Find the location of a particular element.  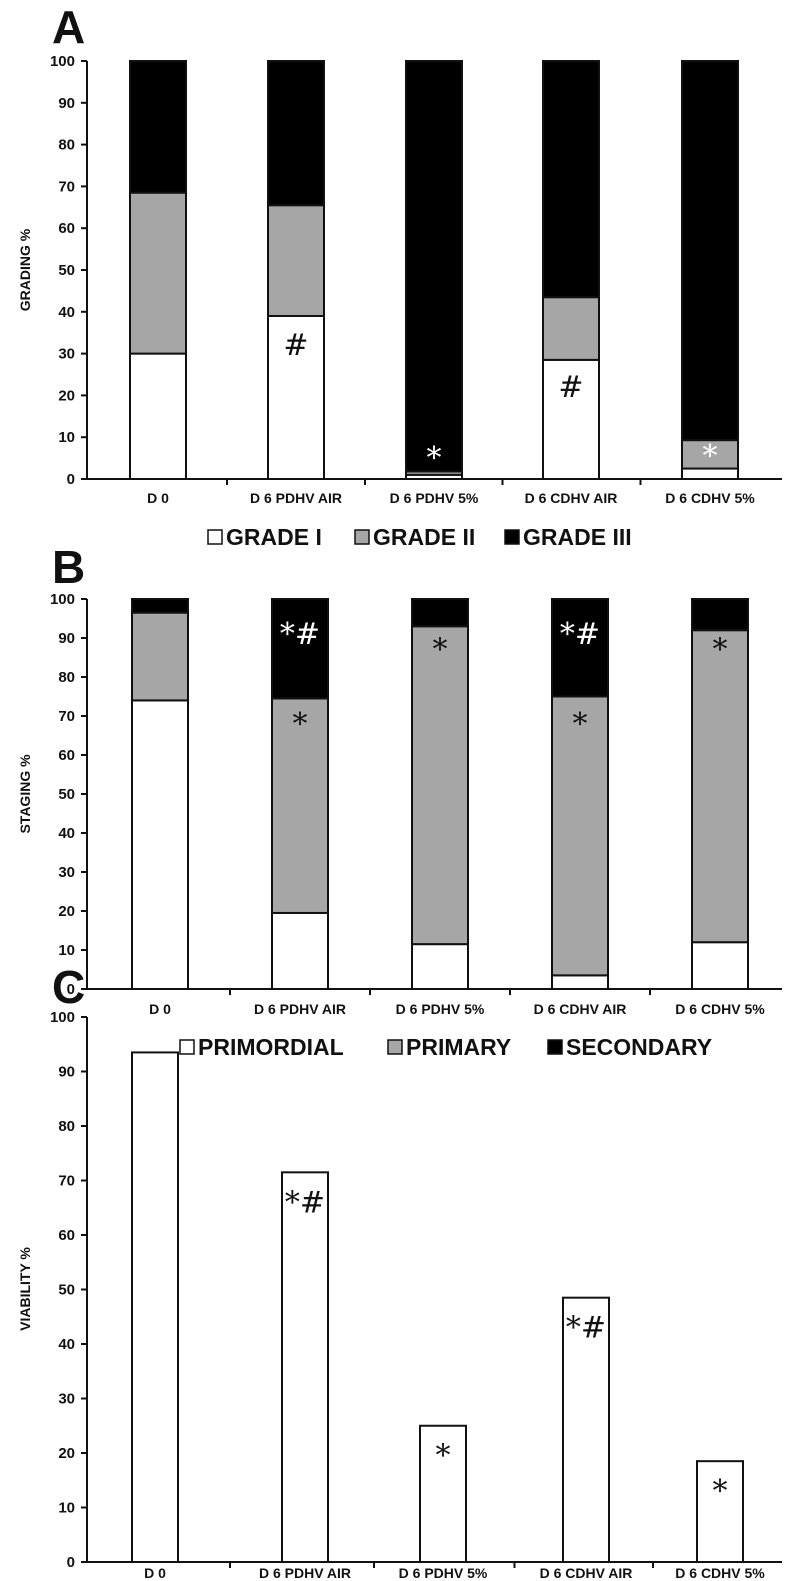

legend: PRIMORDIAL PRIMARY SECONDARY is located at coordinates (445, 1047).